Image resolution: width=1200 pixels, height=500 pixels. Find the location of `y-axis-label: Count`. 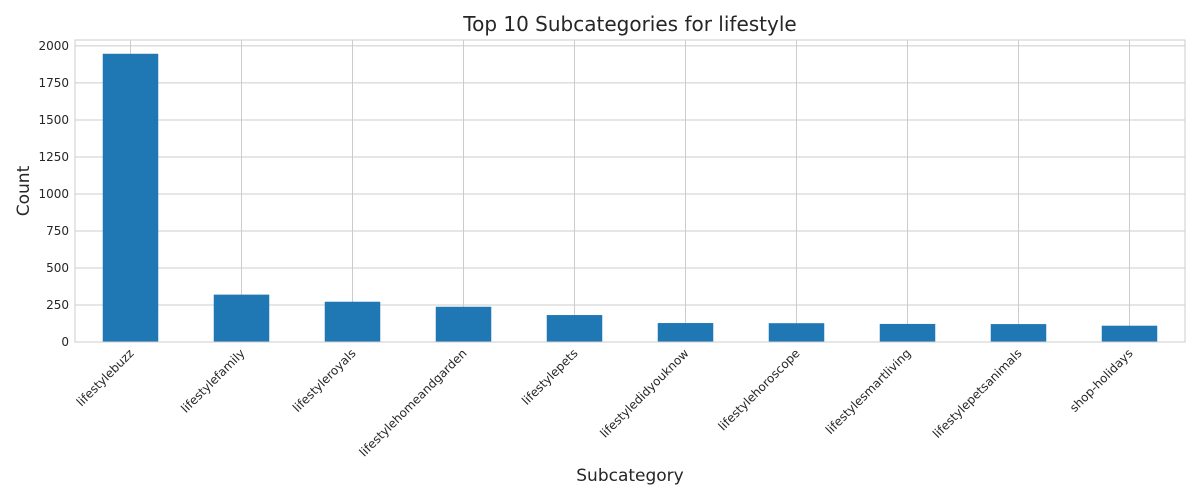

y-axis-label: Count is located at coordinates (24, 190).